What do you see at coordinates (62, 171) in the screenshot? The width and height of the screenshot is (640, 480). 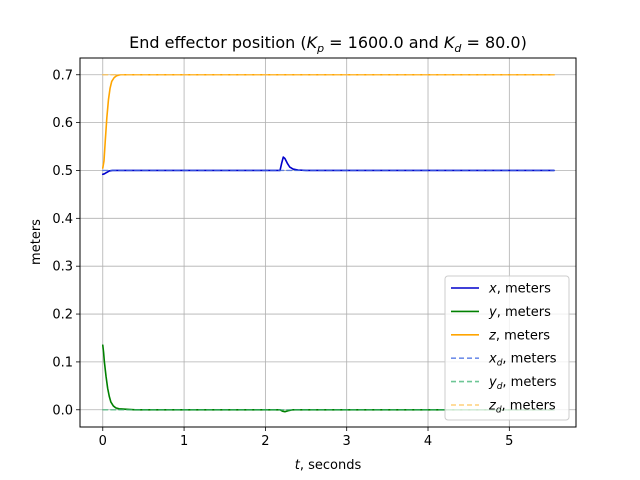 I see `y-tick-label: 0.5` at bounding box center [62, 171].